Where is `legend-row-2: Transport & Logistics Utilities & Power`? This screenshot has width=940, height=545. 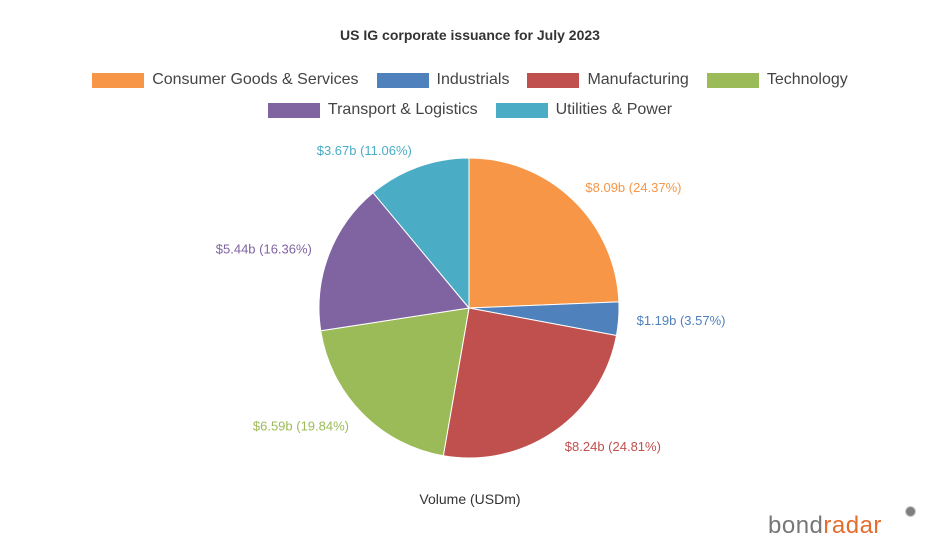 legend-row-2: Transport & Logistics Utilities & Power is located at coordinates (470, 110).